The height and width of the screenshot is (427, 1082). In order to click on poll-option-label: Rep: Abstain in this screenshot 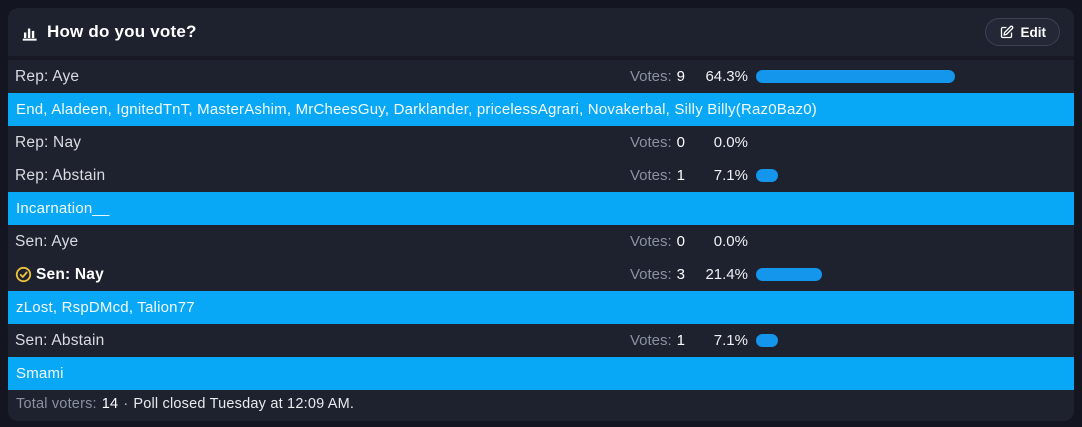, I will do `click(60, 175)`.